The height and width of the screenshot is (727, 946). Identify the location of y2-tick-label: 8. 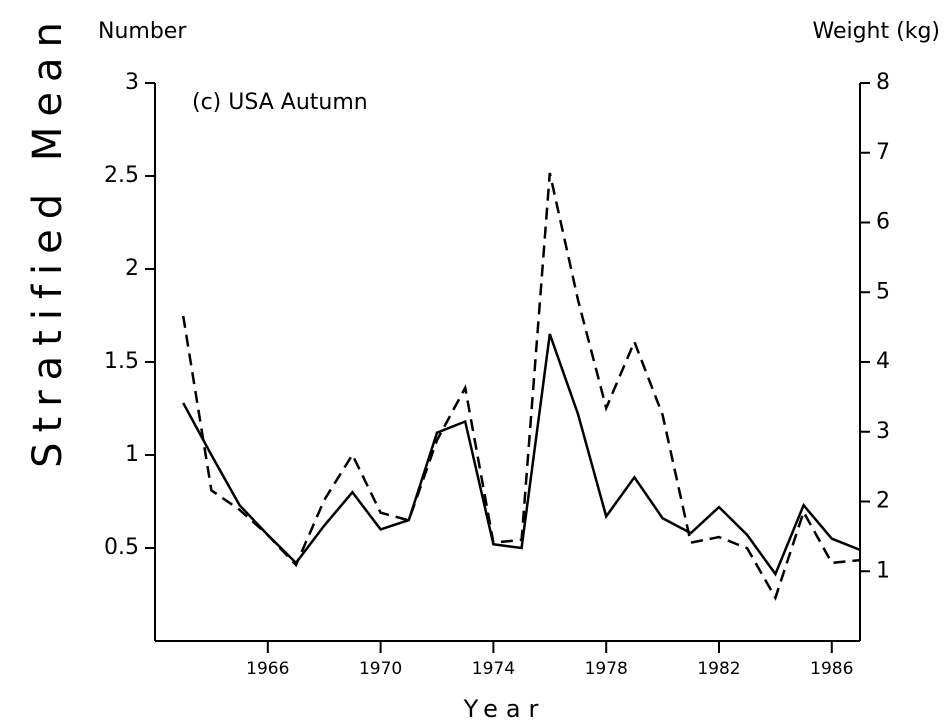
(883, 82).